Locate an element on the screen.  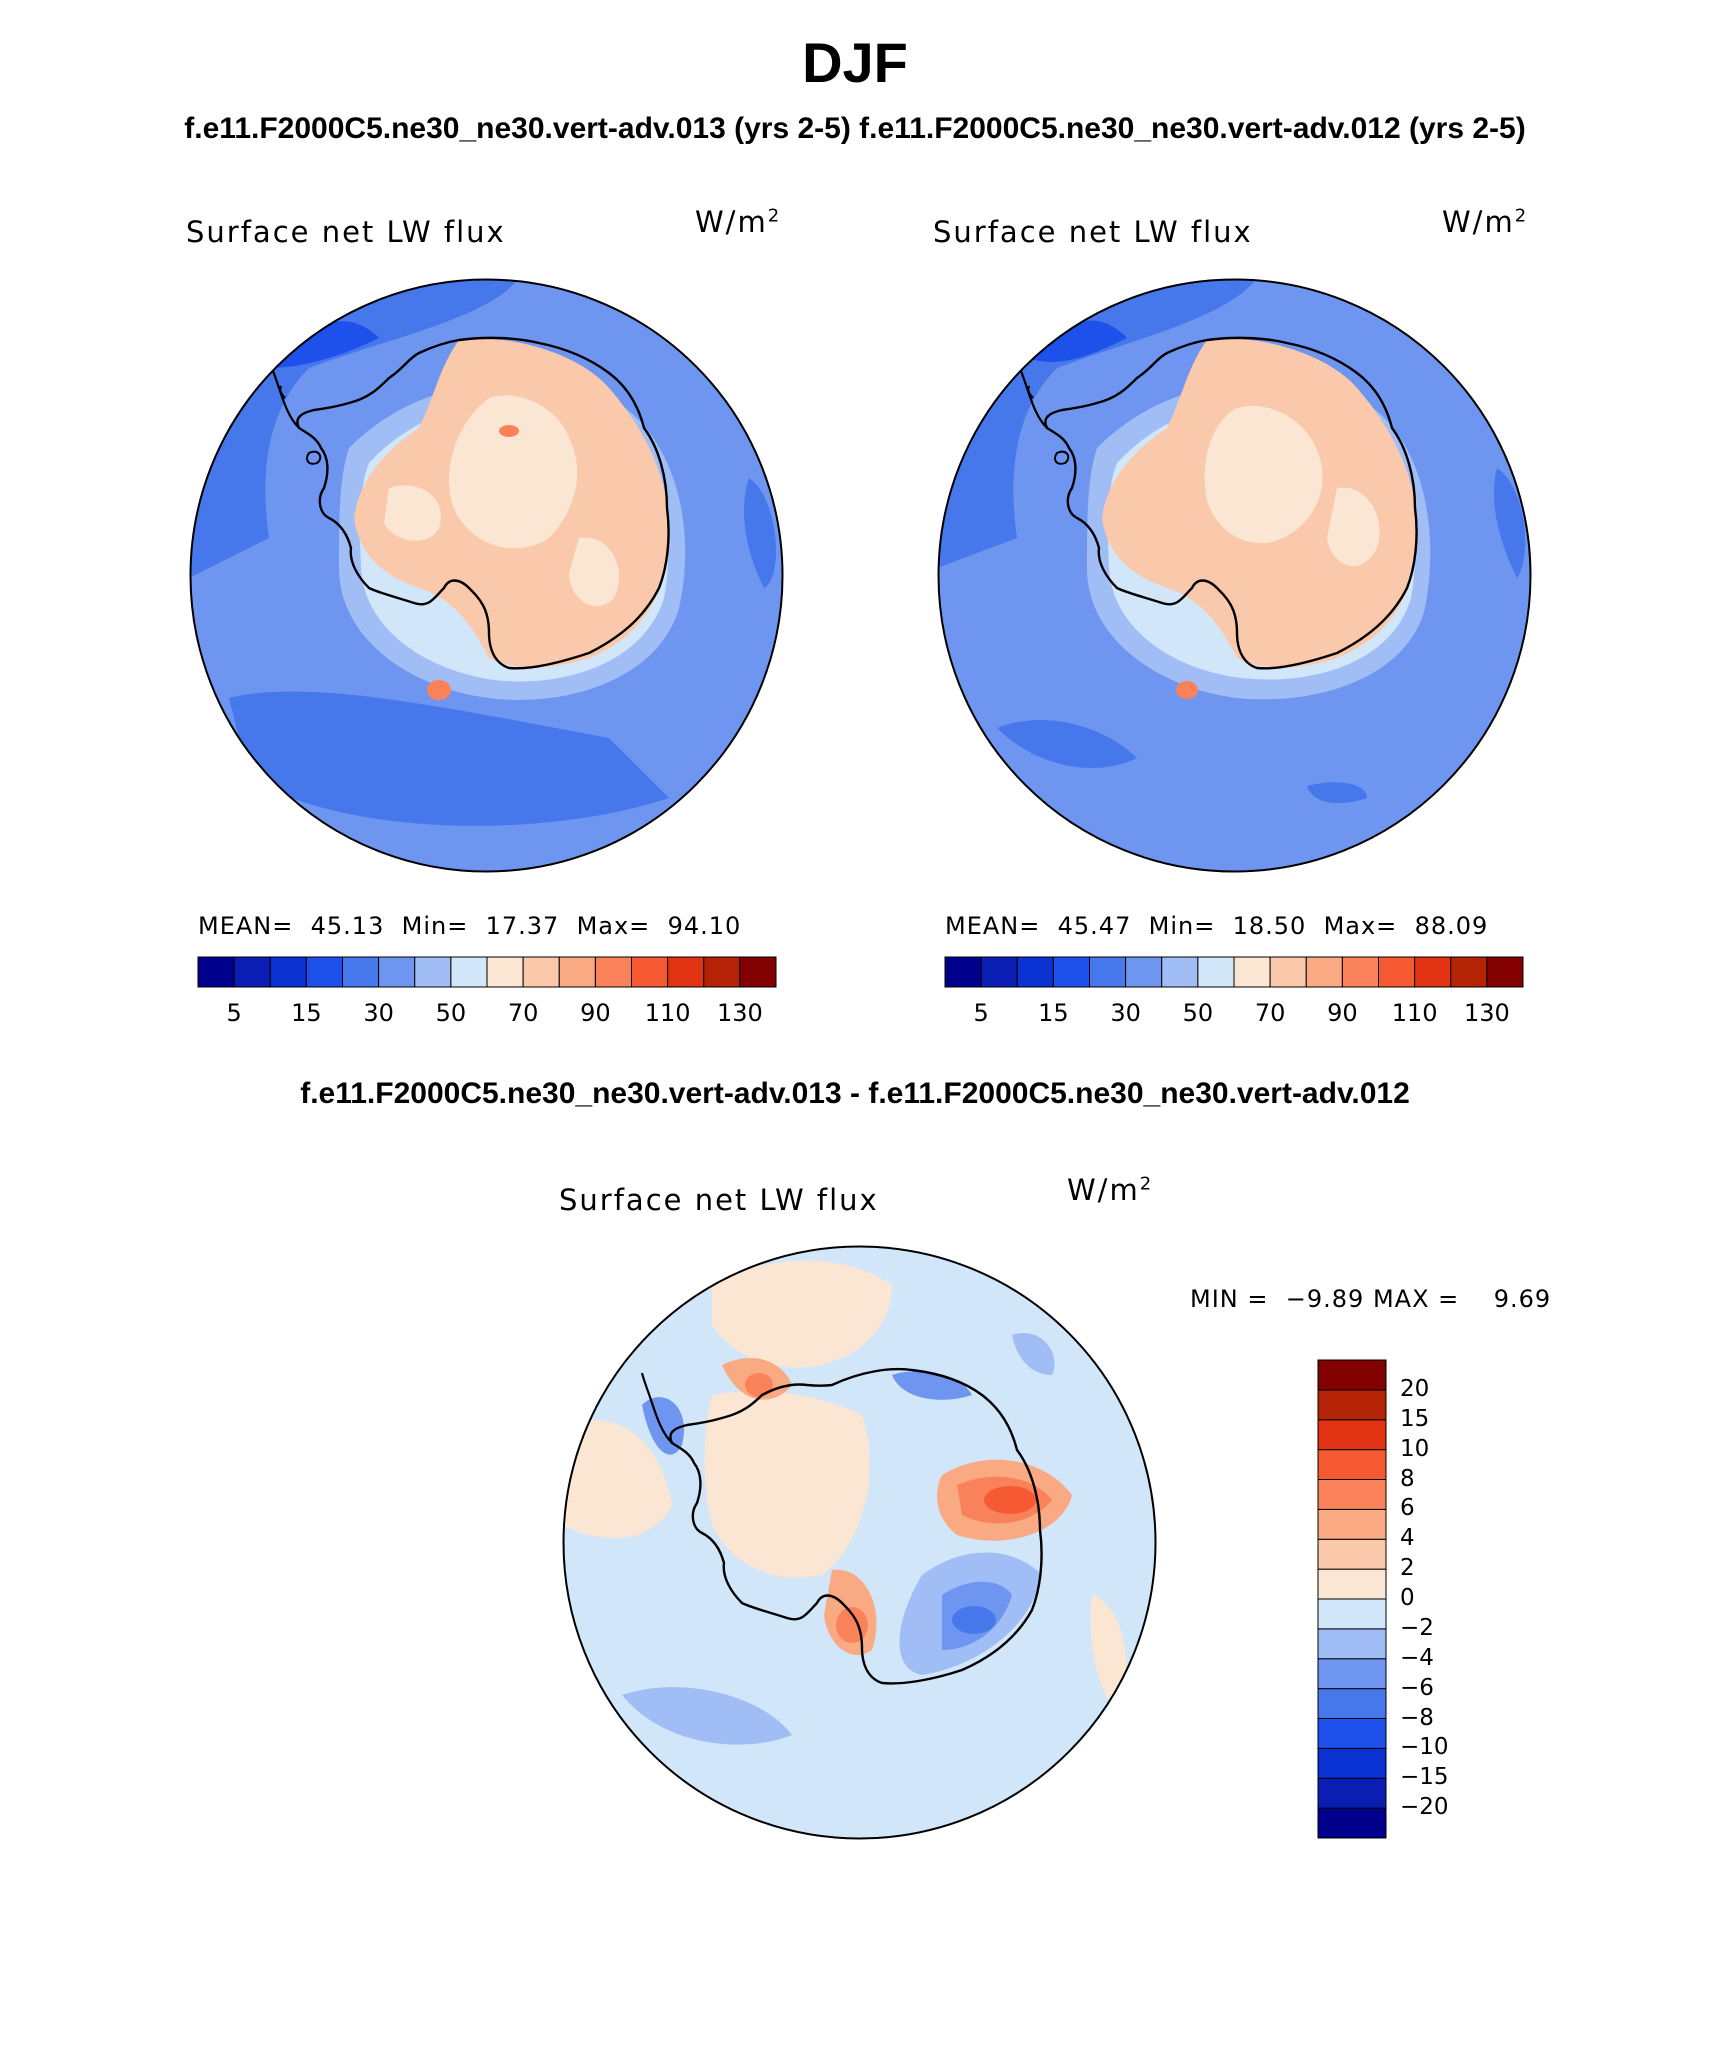
panel-1-max: 94.10 is located at coordinates (704, 926).